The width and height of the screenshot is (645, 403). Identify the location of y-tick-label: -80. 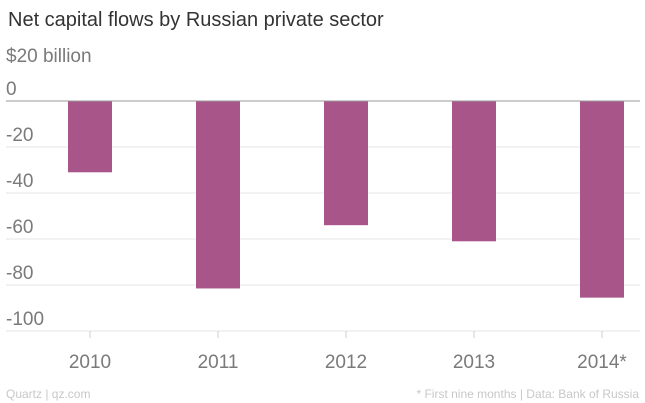
(19, 273).